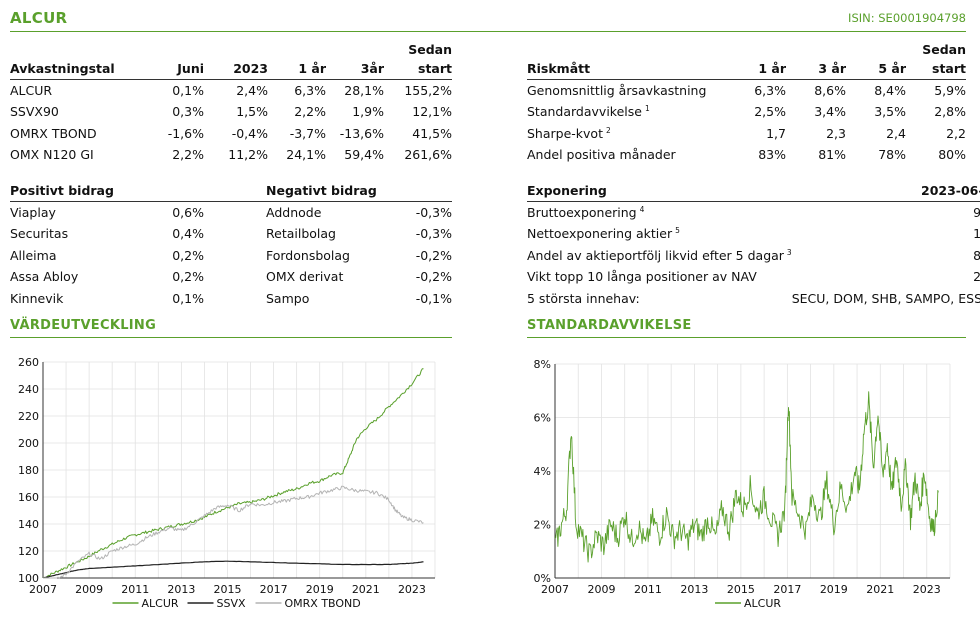  I want to click on row-label: Vikt topp 10 långa positioner av NAV, so click(659, 277).